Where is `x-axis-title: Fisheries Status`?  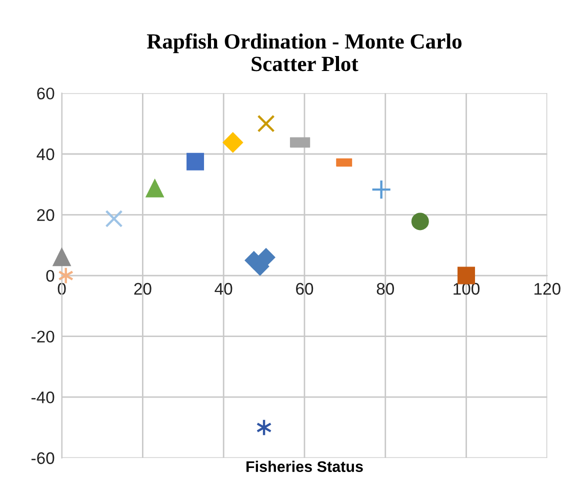 x-axis-title: Fisheries Status is located at coordinates (304, 466).